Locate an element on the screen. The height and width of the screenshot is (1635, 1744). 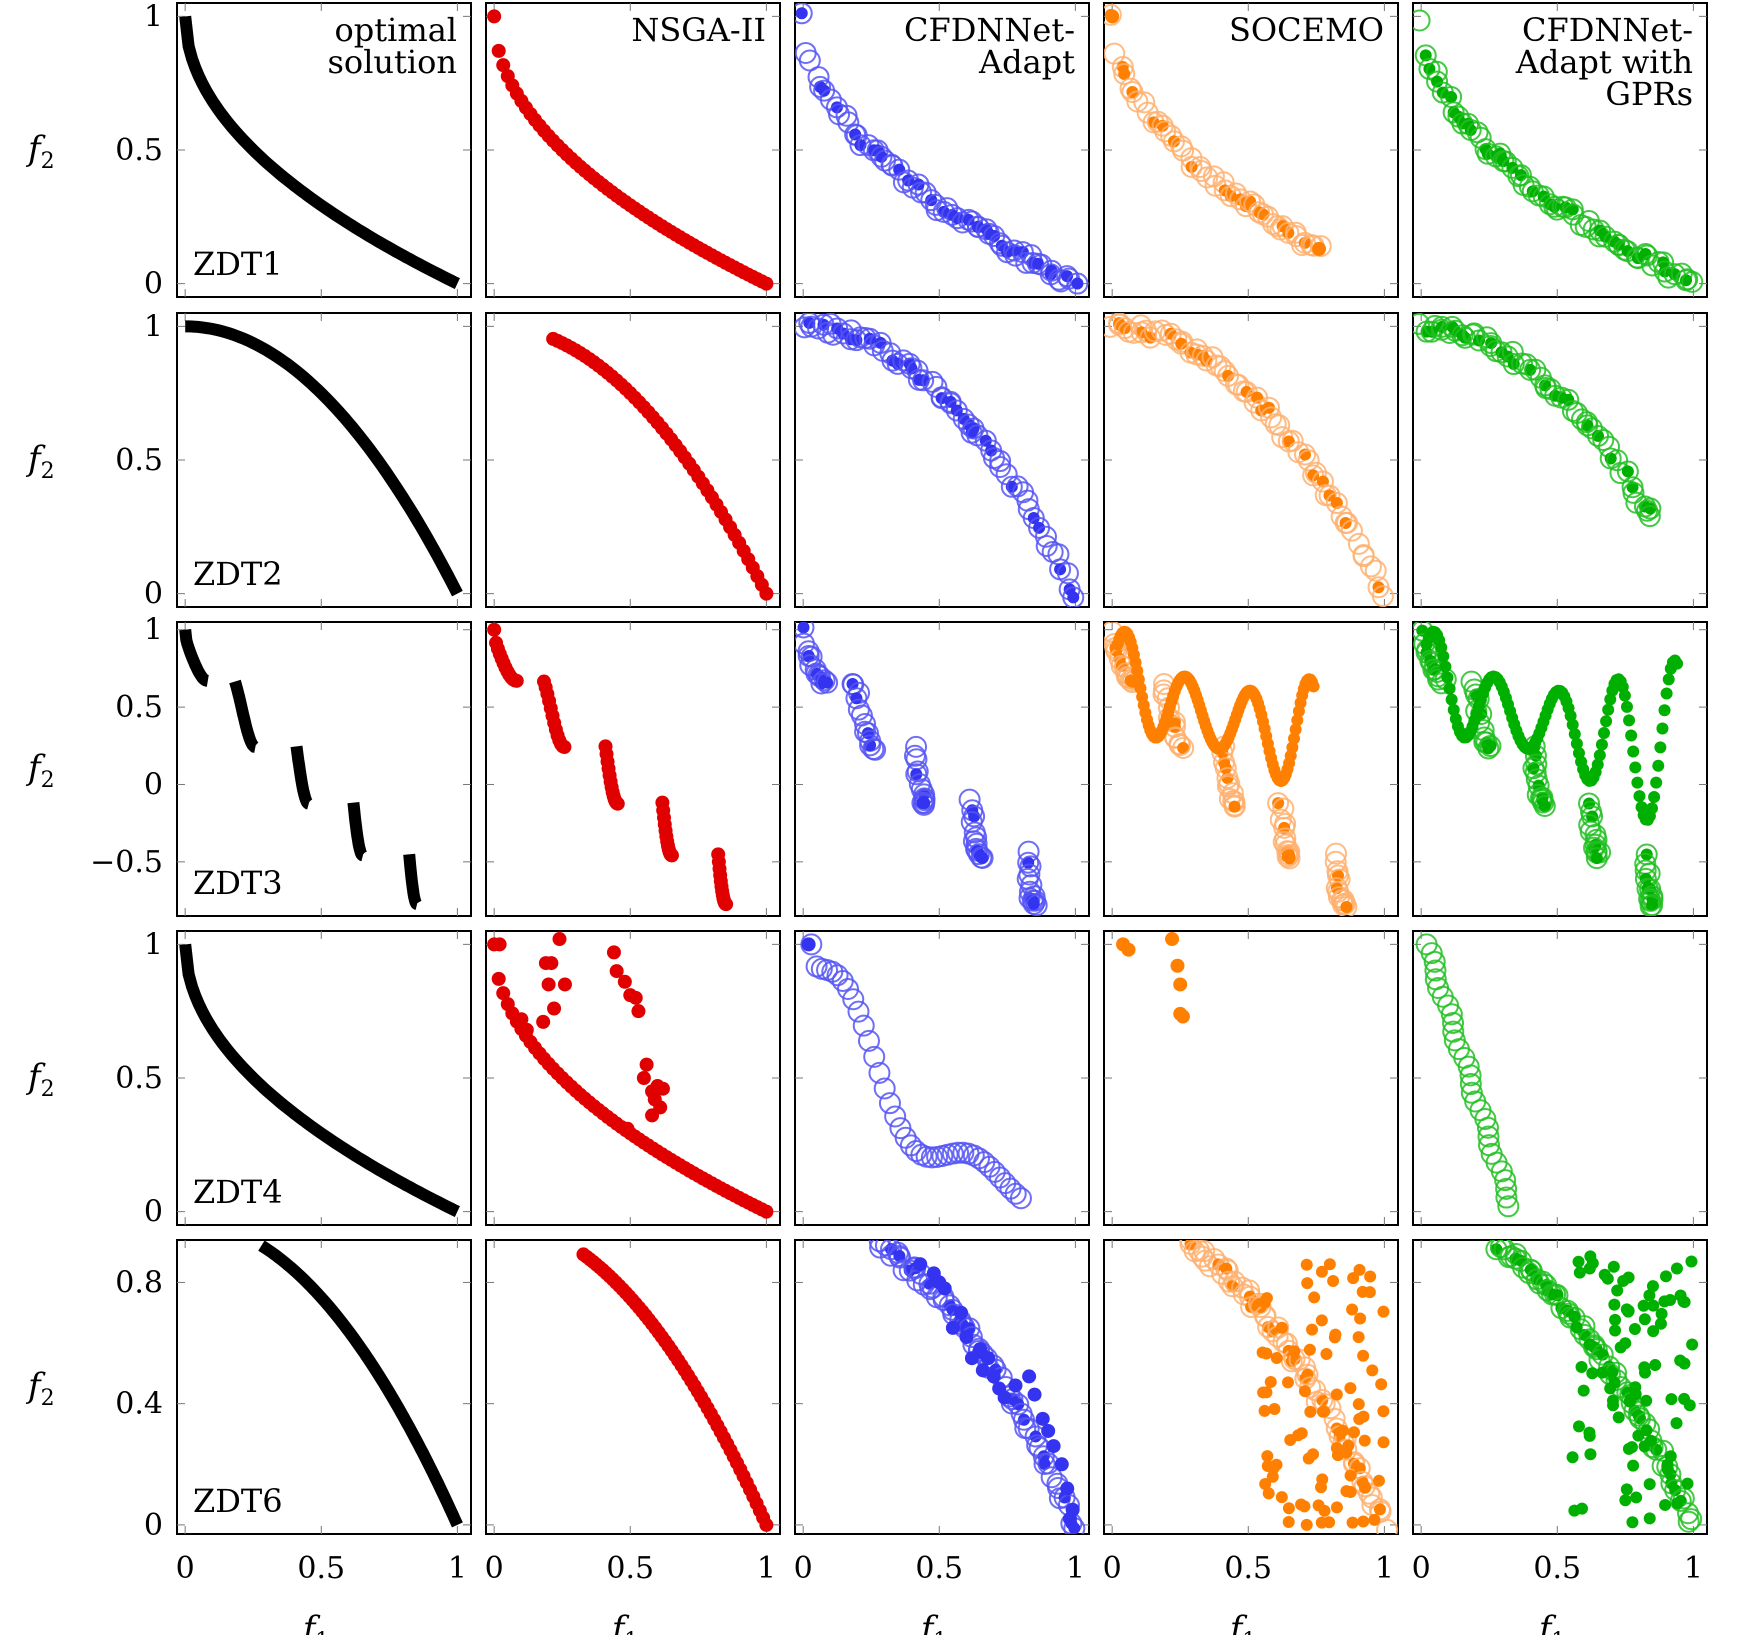
y-axis-subscript: 2 is located at coordinates (48, 1398).